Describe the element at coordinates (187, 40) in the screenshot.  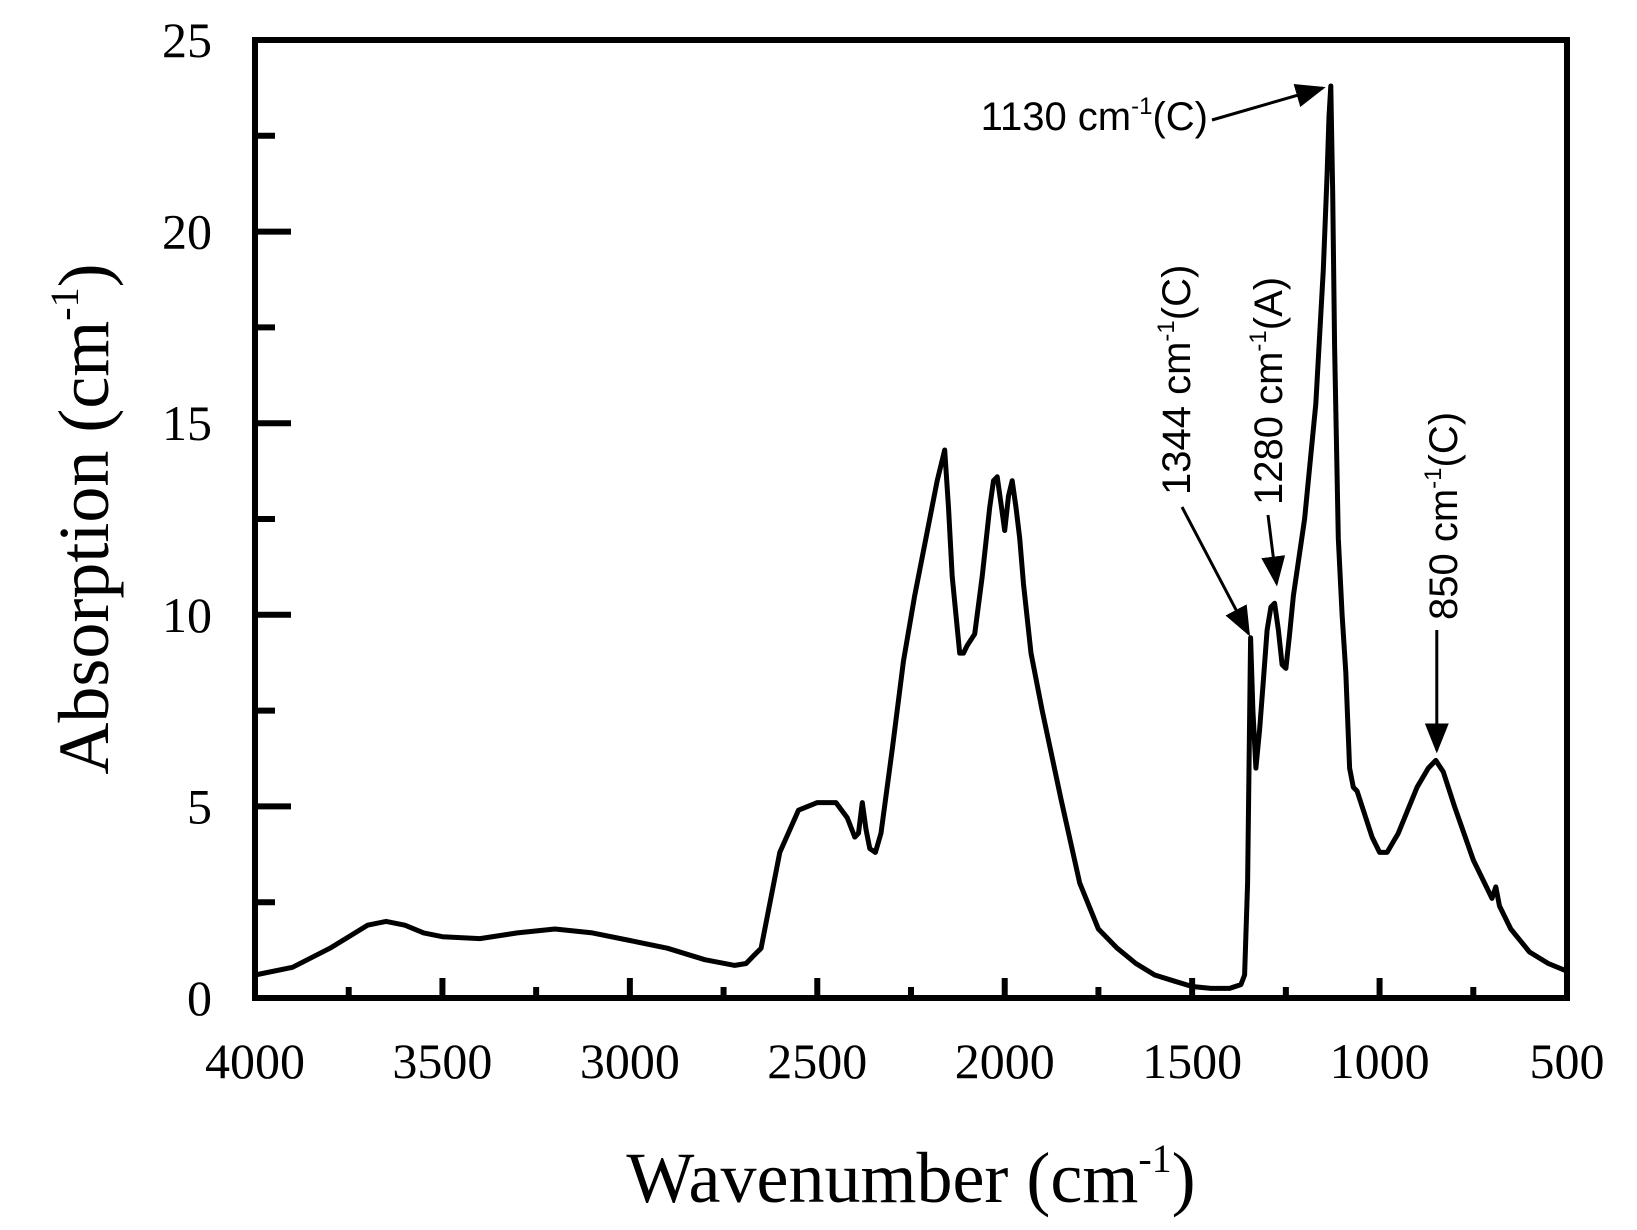
I see `y-tick-label: 25` at that location.